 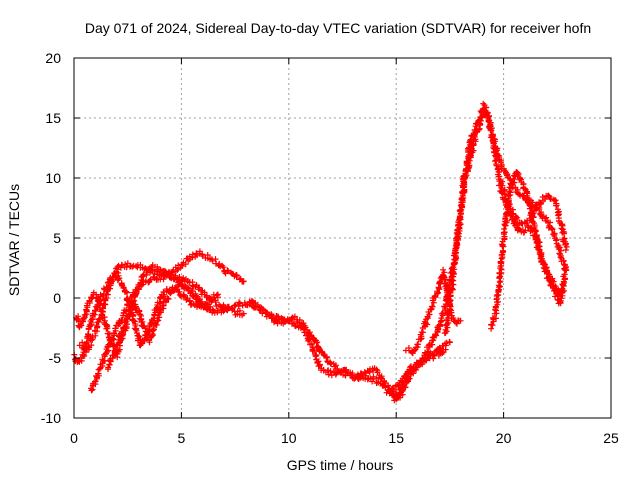 What do you see at coordinates (504, 438) in the screenshot?
I see `x-tick-label: 20` at bounding box center [504, 438].